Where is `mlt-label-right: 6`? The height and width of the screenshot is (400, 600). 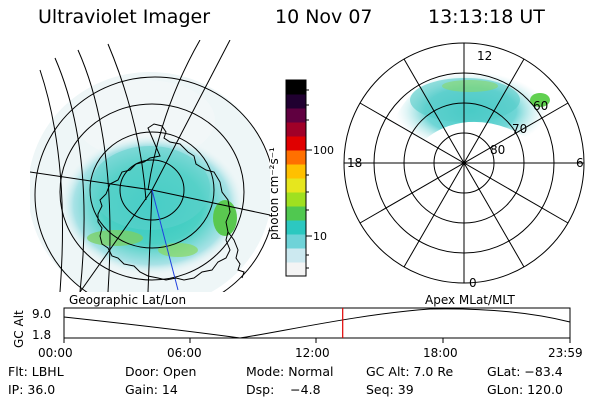
mlt-label-right: 6 is located at coordinates (580, 163).